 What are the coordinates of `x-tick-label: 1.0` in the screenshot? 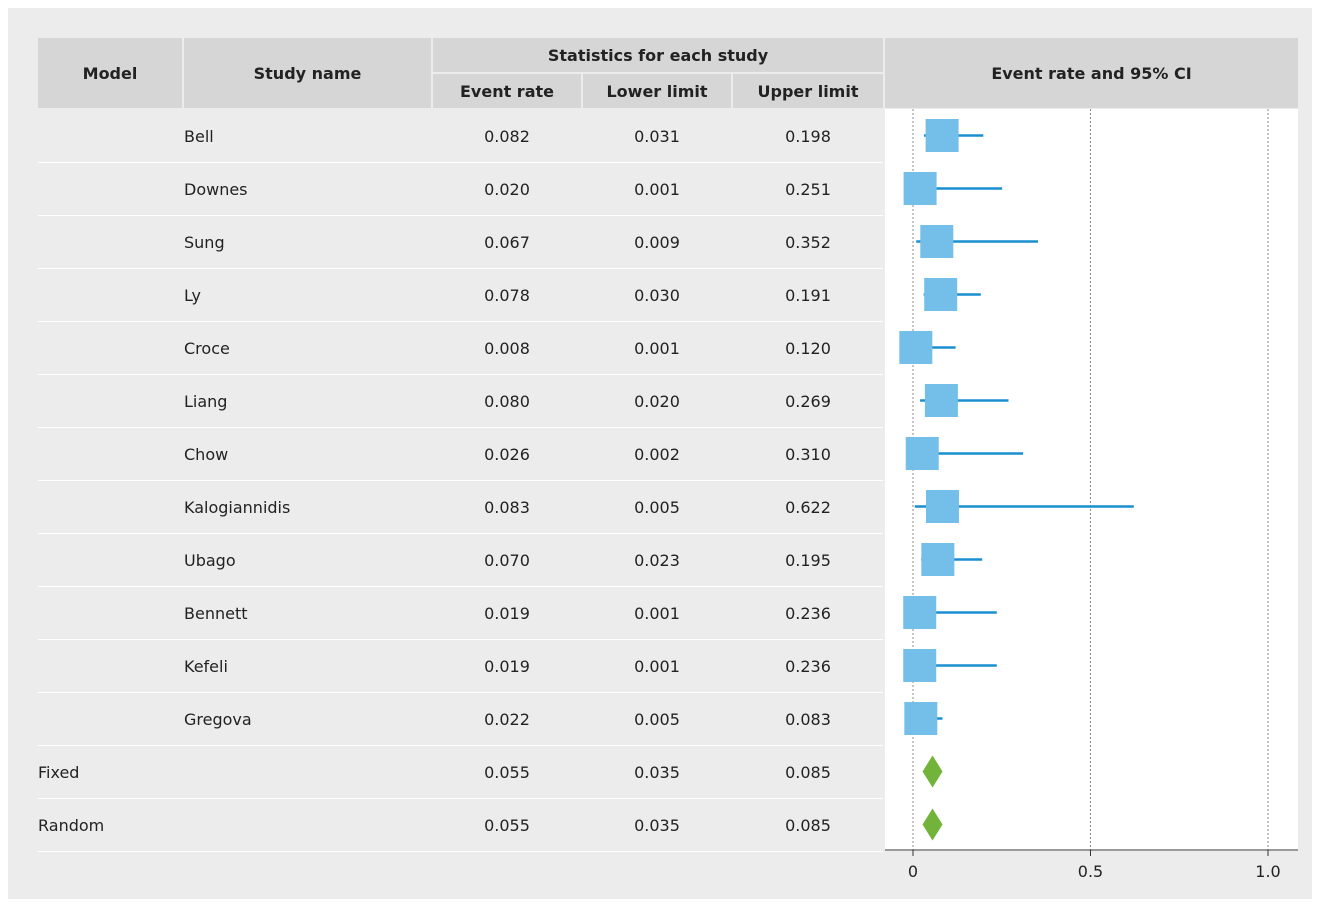 It's located at (1267, 871).